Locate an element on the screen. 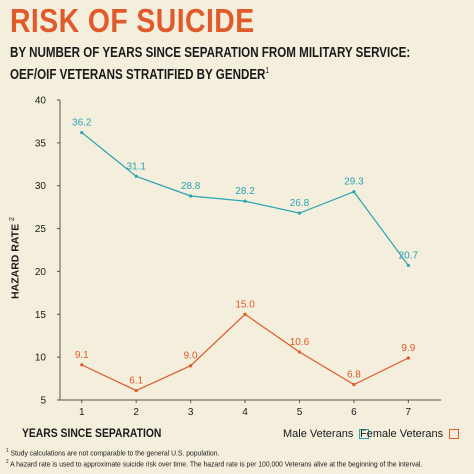  data-label-female: 15.0 is located at coordinates (245, 304).